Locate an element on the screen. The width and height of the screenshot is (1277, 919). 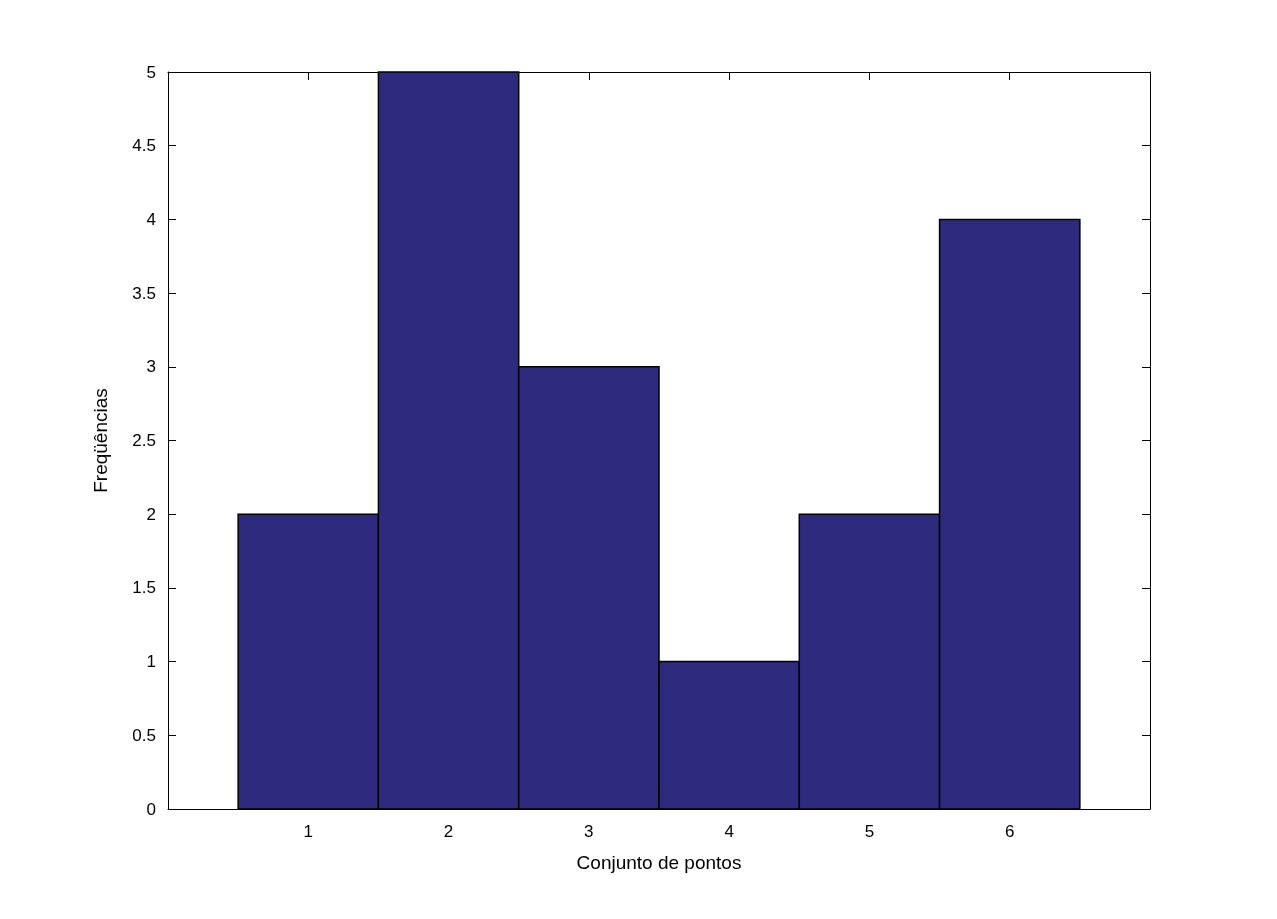
x-tick-label: 6 is located at coordinates (1009, 831).